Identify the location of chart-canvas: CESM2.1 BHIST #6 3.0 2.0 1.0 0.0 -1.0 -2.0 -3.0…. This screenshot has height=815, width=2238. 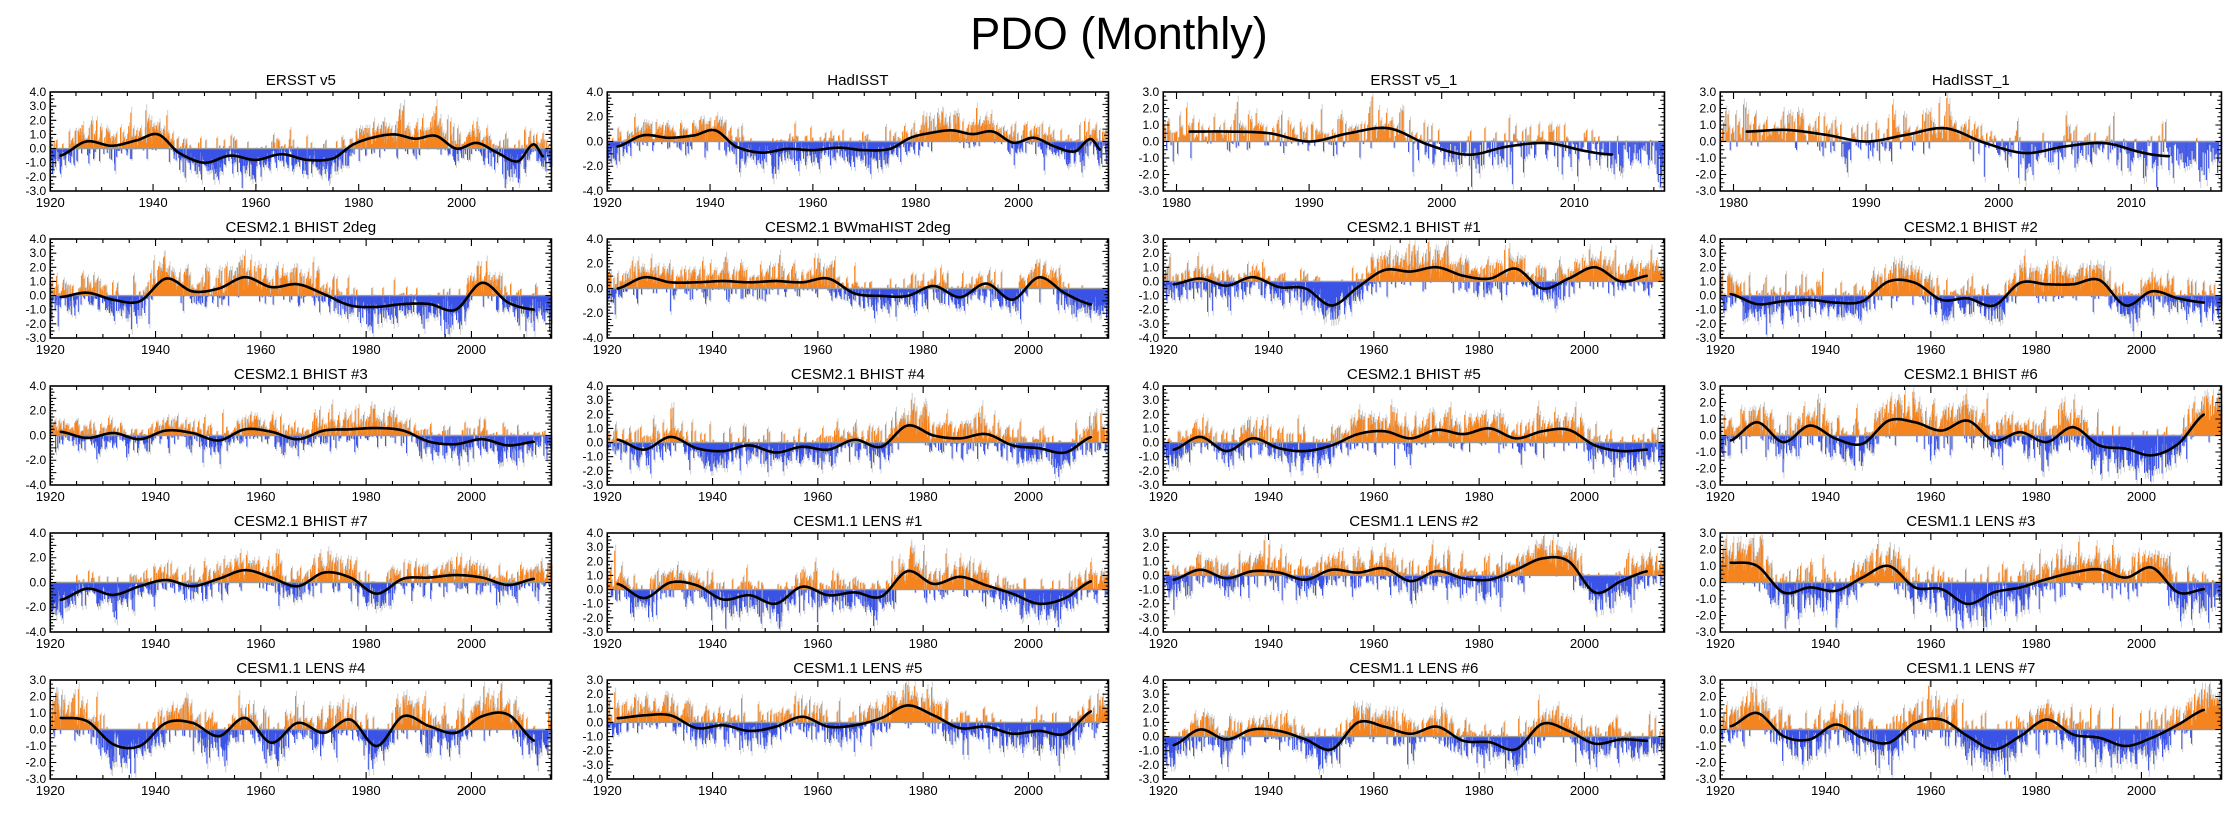
(1959, 435).